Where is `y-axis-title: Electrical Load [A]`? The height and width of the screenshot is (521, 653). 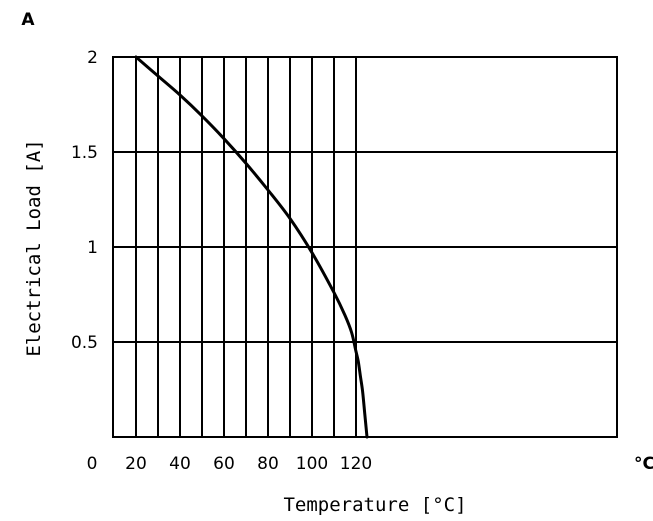
y-axis-title: Electrical Load [A] is located at coordinates (34, 247).